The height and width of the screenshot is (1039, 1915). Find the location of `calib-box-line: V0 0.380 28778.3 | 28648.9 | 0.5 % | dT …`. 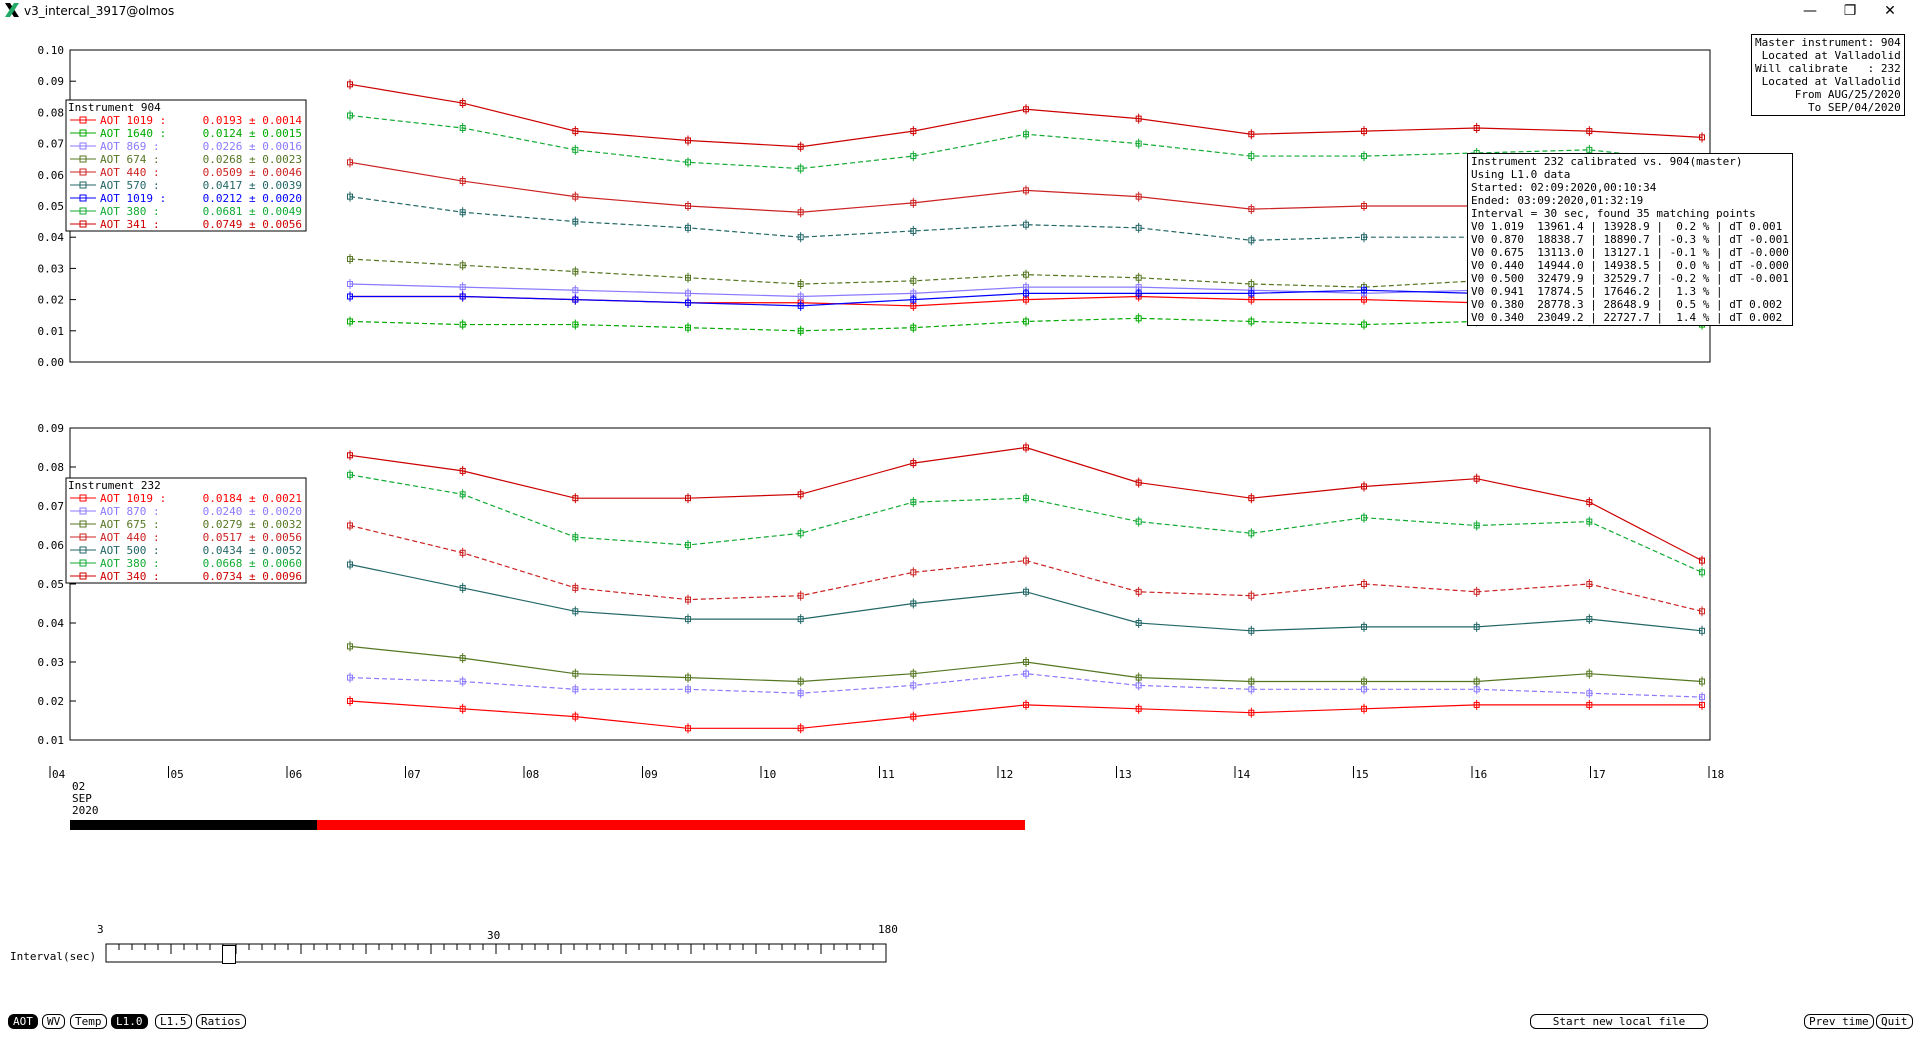

calib-box-line: V0 0.380 28778.3 | 28648.9 | 0.5 % | dT … is located at coordinates (1627, 304).